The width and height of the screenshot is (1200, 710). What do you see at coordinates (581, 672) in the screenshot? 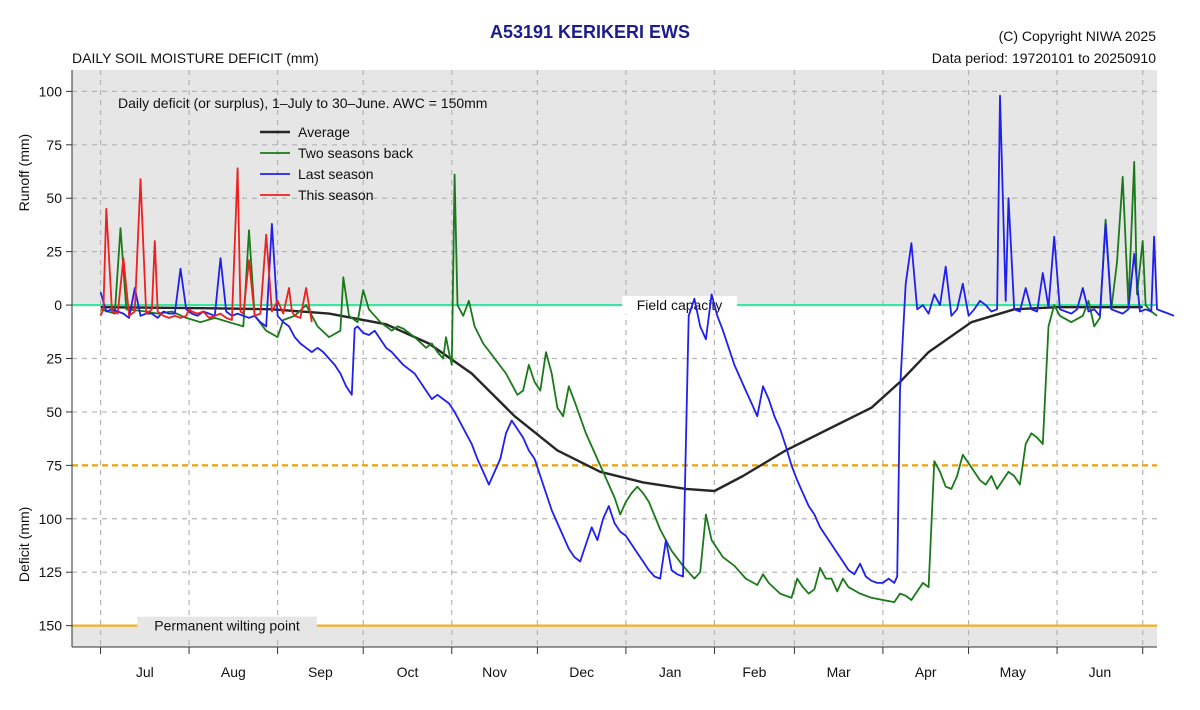
I see `x-tick-label: Dec` at bounding box center [581, 672].